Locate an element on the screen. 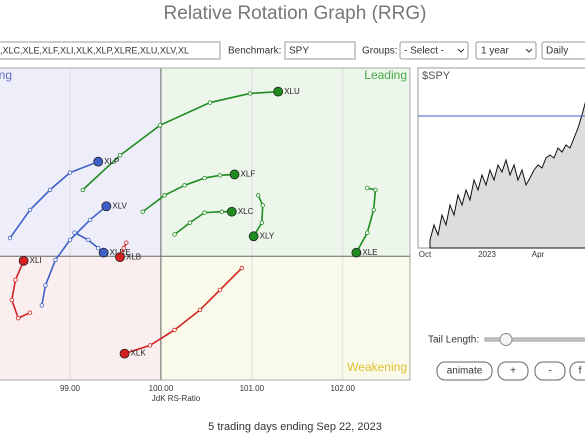  x-tick-label: 102.00 is located at coordinates (342, 388).